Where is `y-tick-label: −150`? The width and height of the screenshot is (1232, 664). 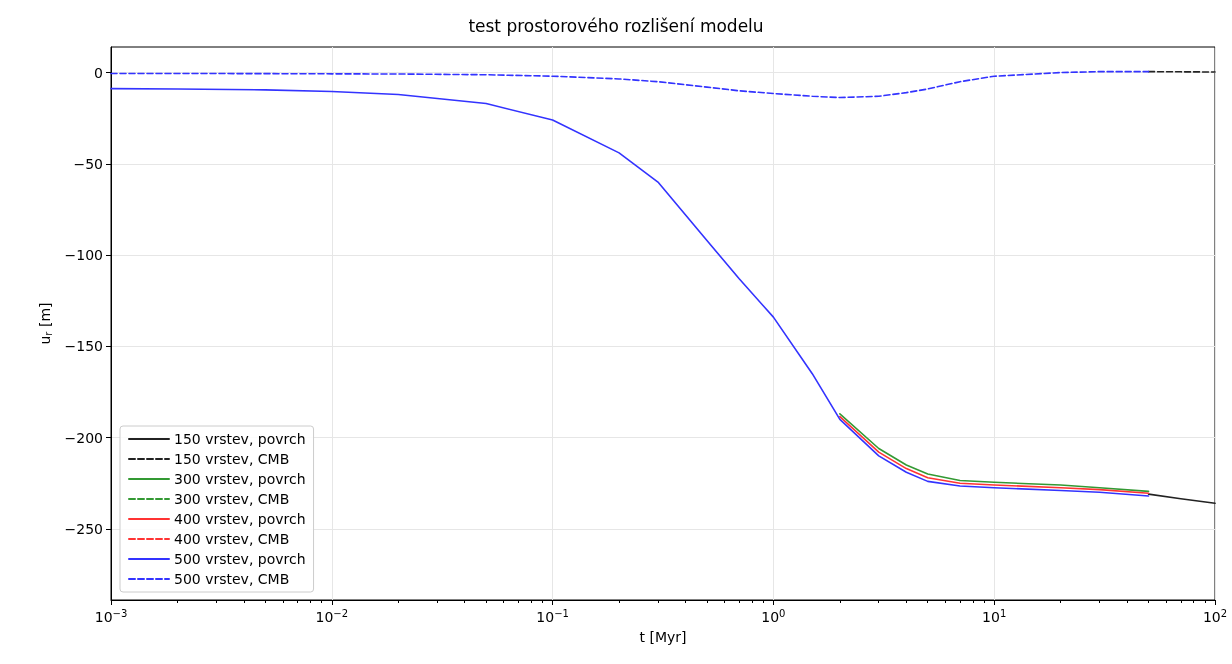
y-tick-label: −150 is located at coordinates (83, 346).